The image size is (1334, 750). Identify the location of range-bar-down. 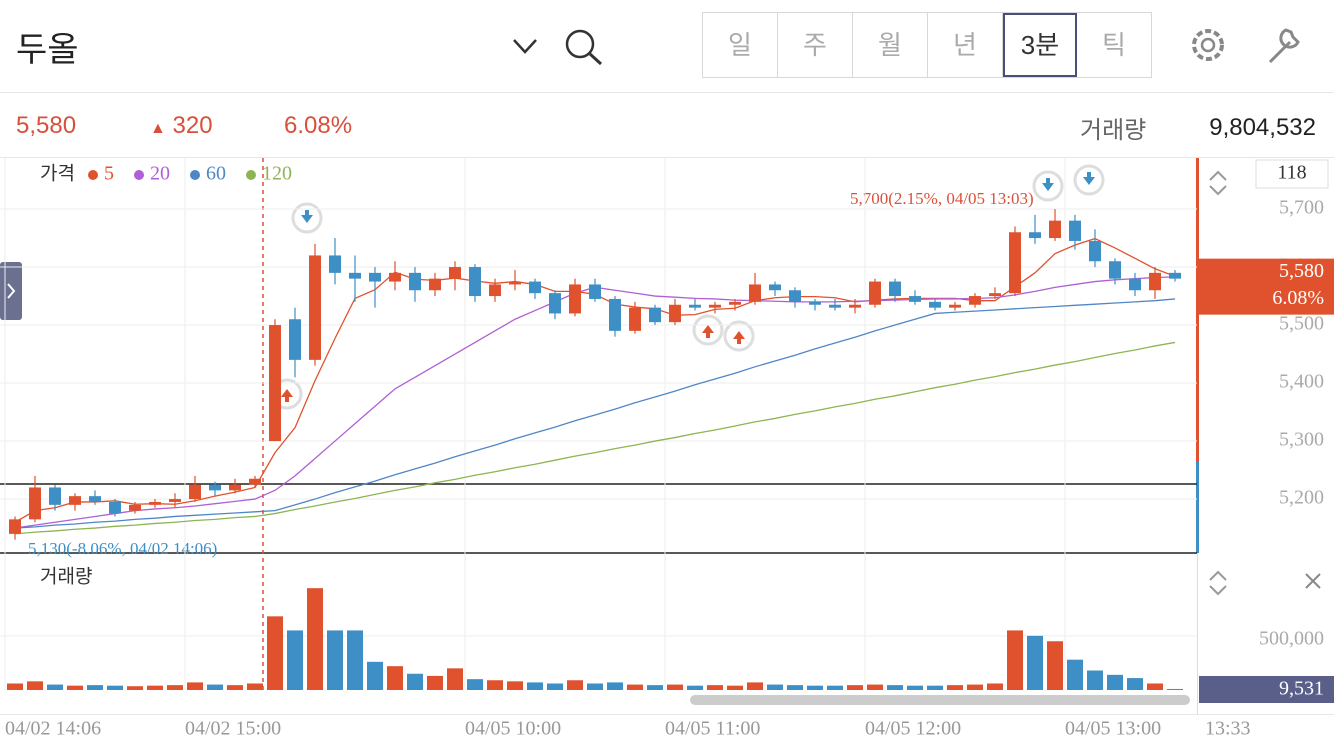
(1197, 507).